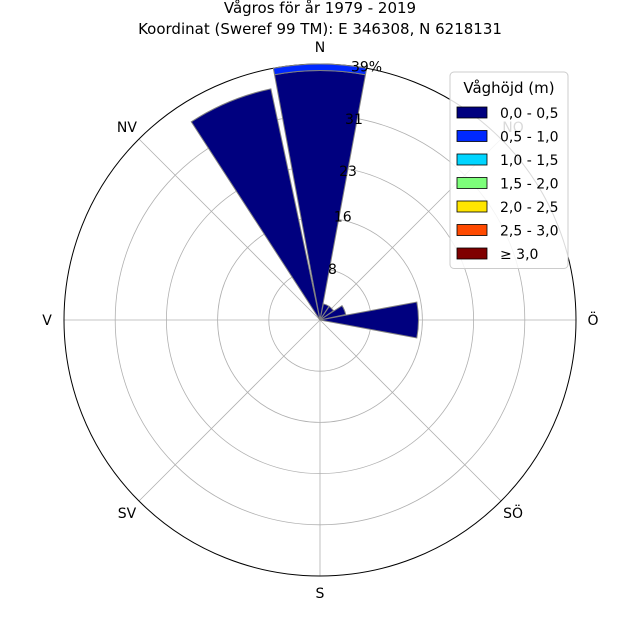  Describe the element at coordinates (320, 8) in the screenshot. I see `chart-title: Vågros för år 1979 - 2019` at that location.